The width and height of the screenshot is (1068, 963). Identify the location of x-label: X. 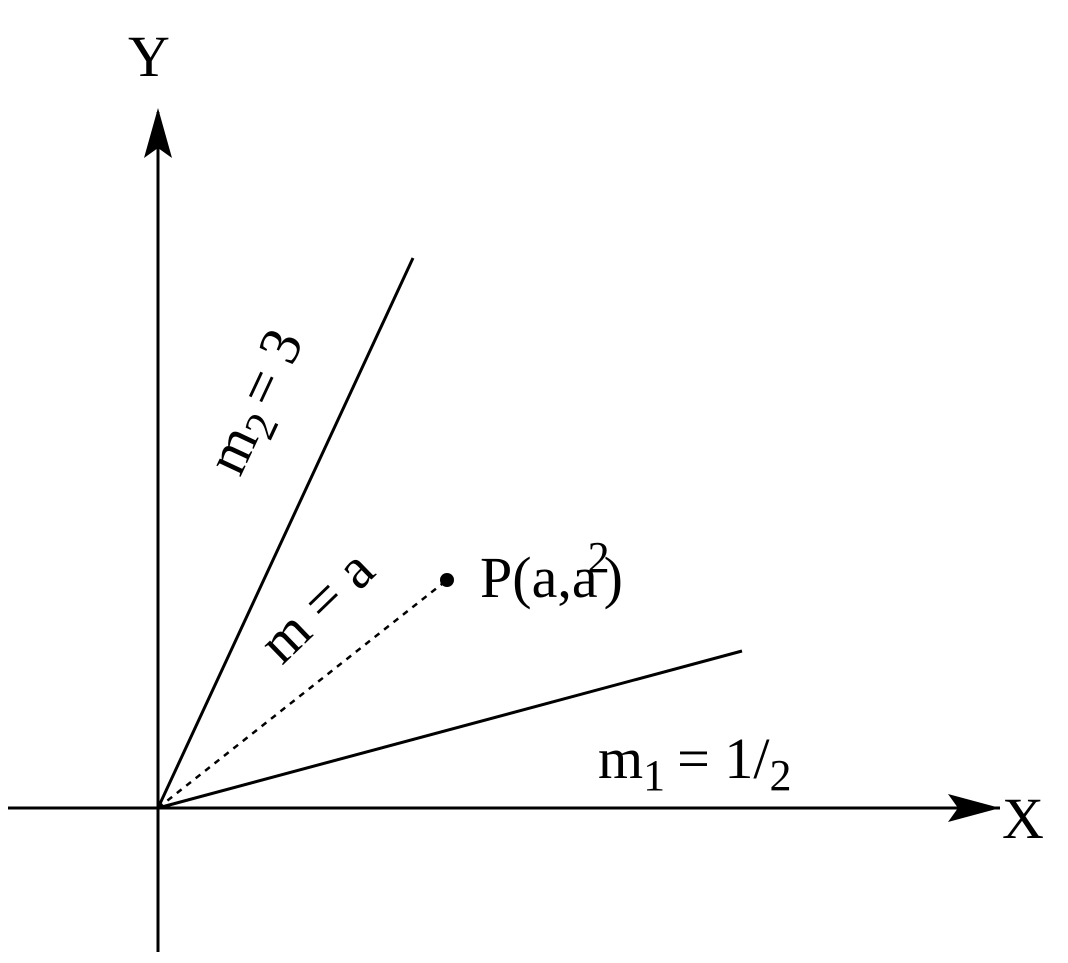
(1023, 818).